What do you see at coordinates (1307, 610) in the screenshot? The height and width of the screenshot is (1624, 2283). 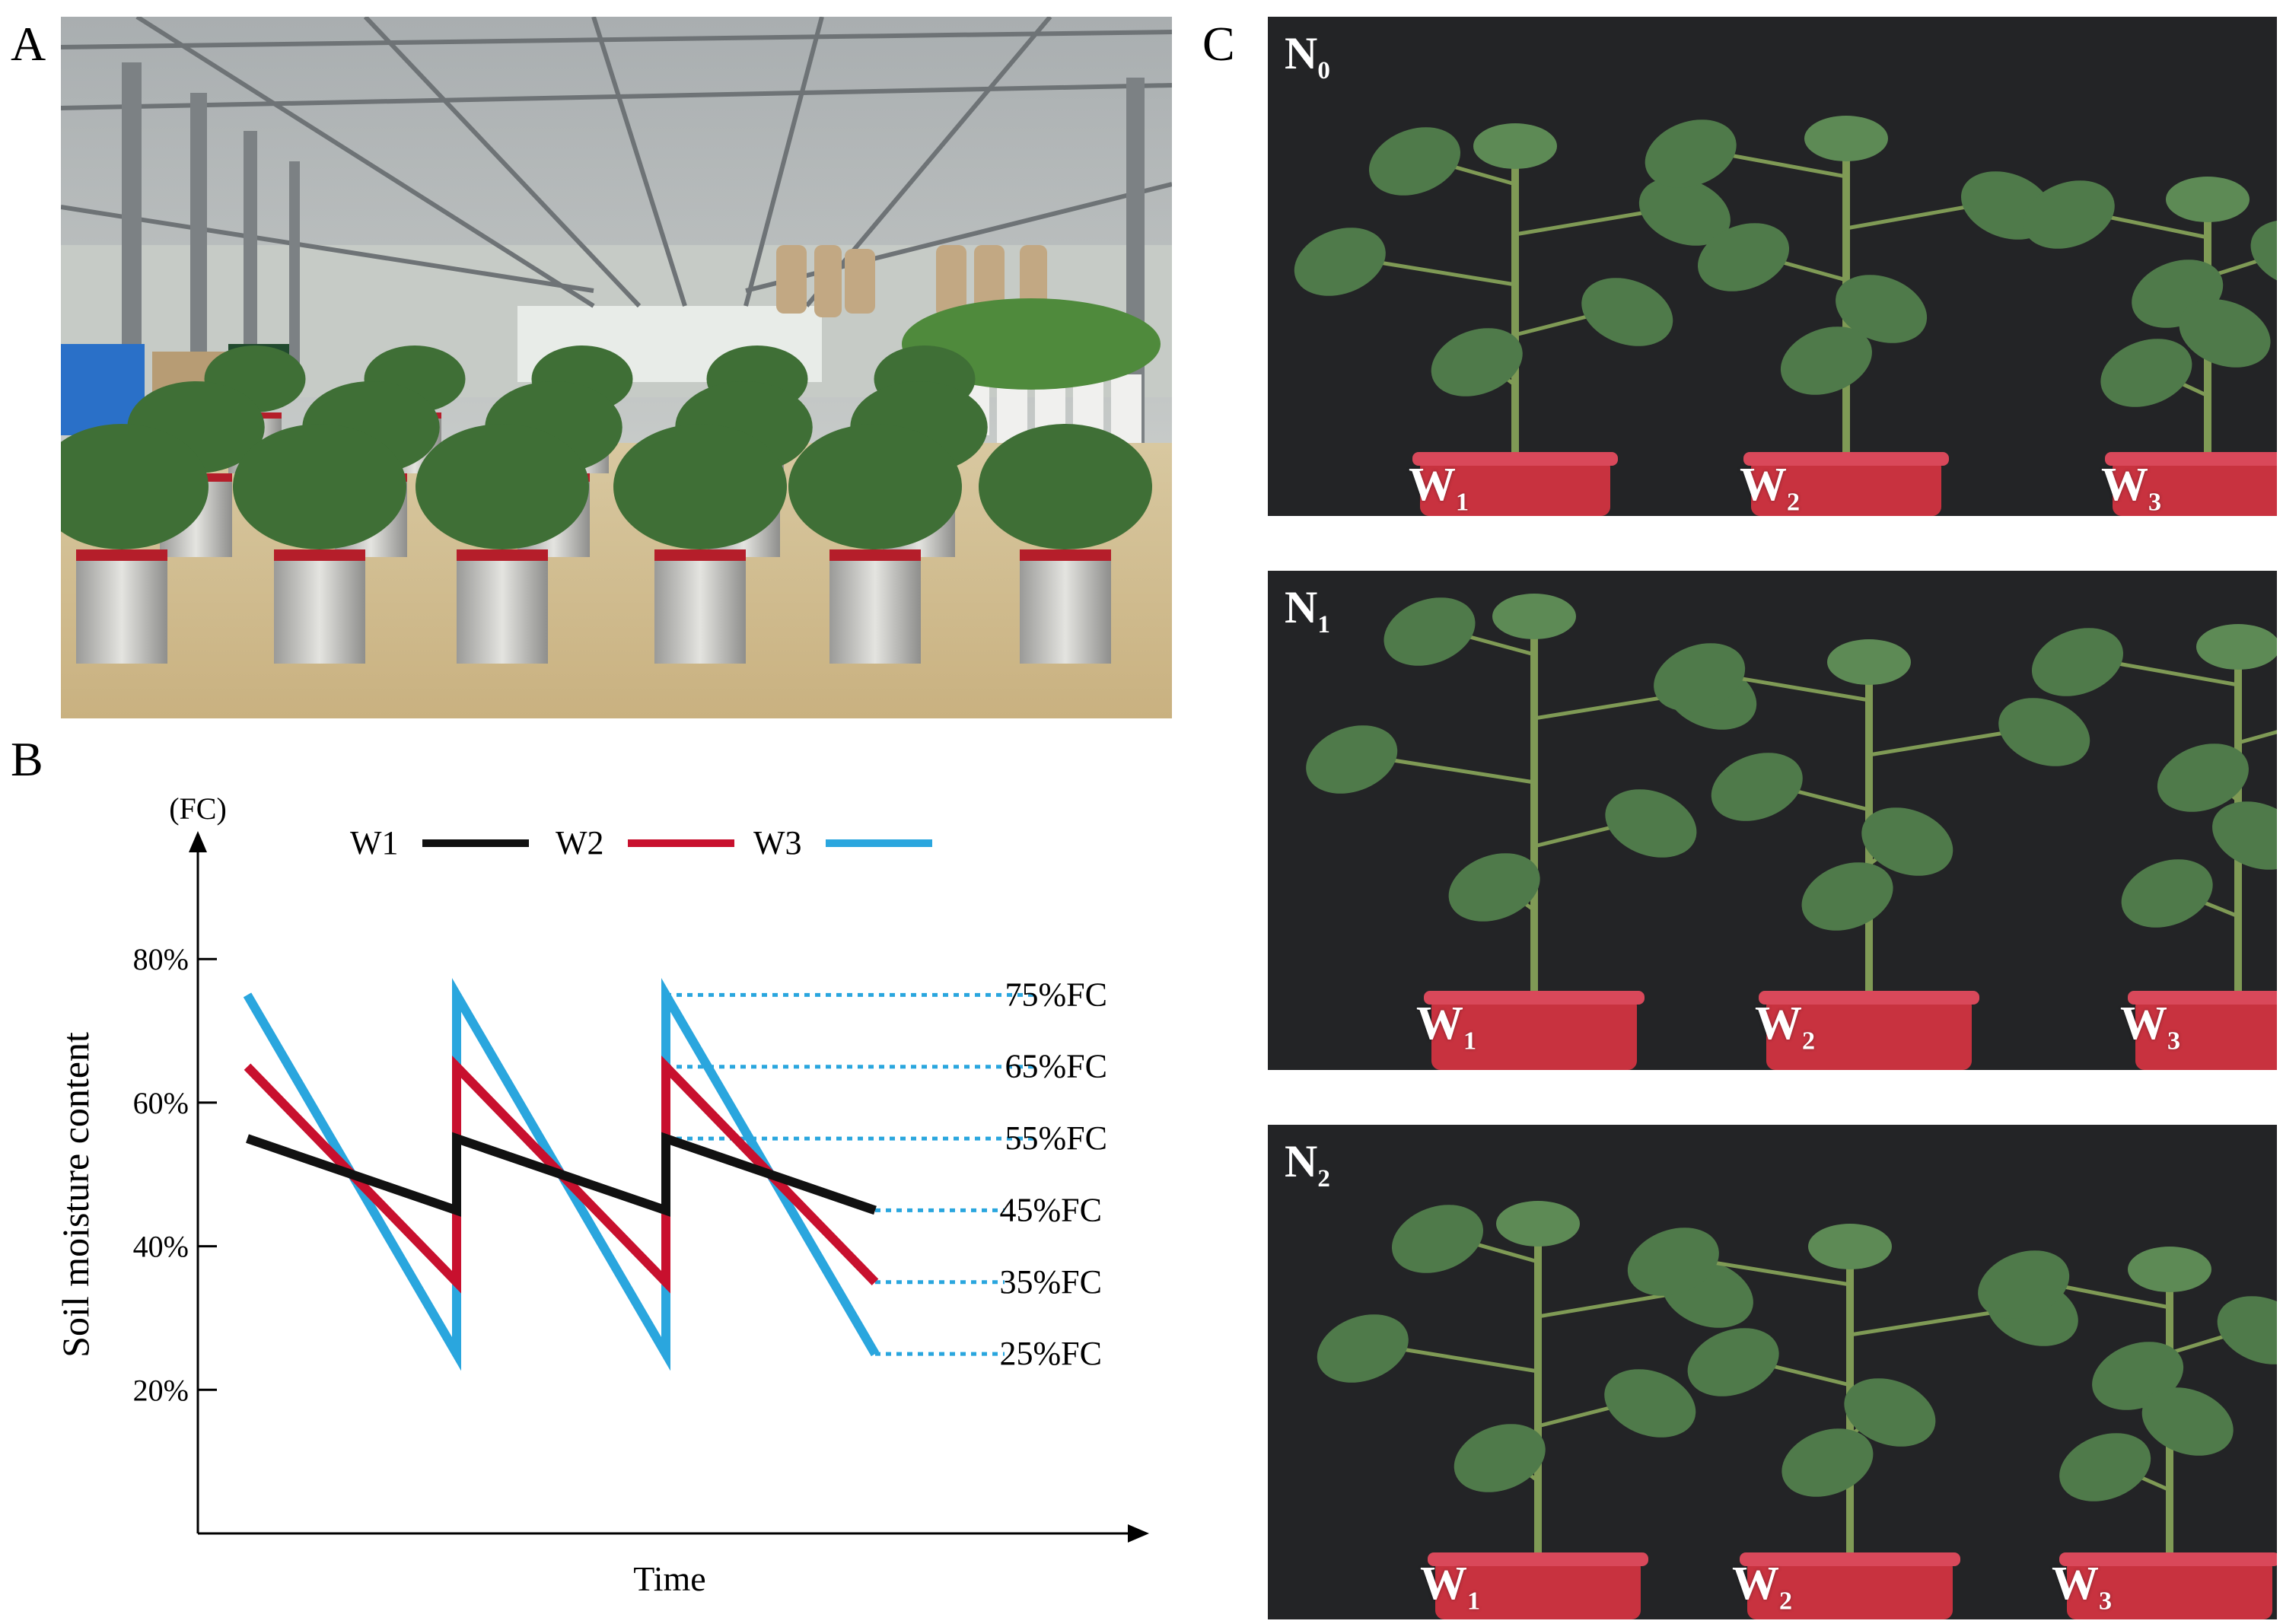 I see `n-label: N1` at bounding box center [1307, 610].